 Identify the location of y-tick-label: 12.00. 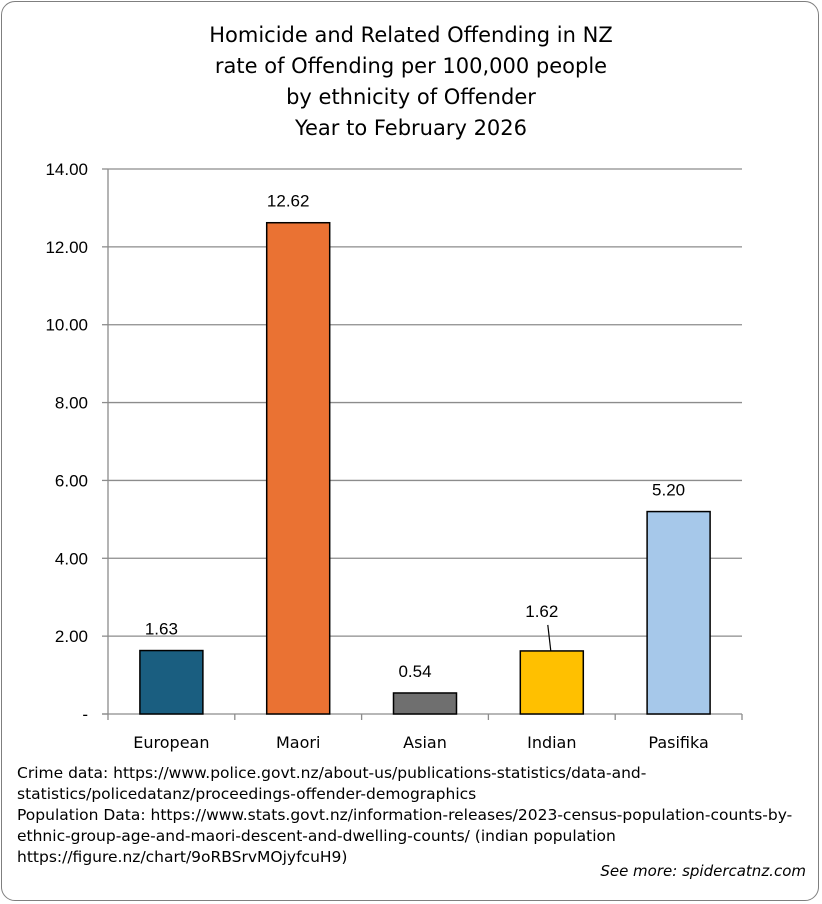
(66, 247).